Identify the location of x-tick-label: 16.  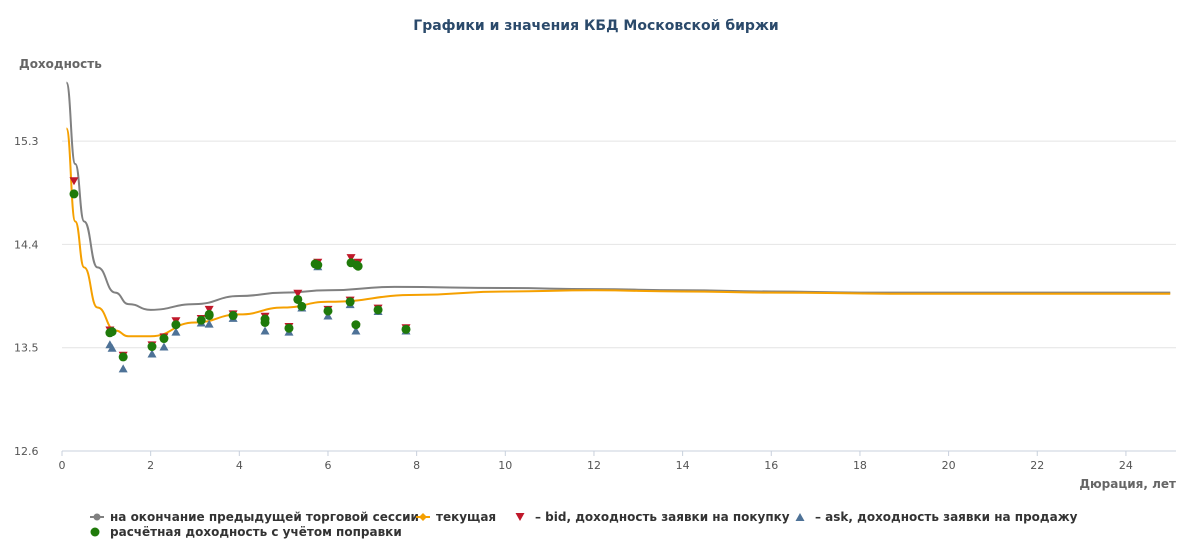
(771, 465).